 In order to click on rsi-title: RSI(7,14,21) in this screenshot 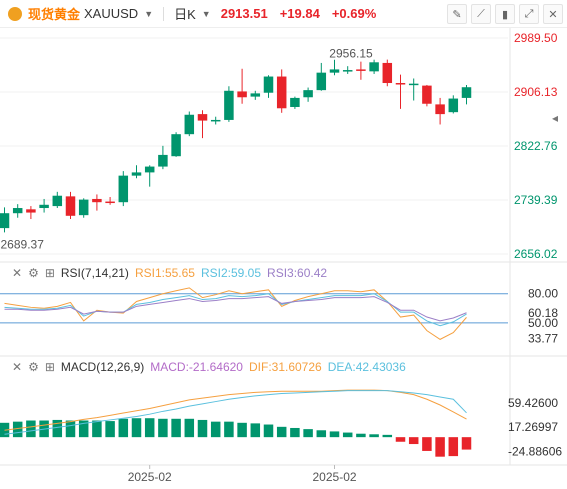, I will do `click(94, 273)`.